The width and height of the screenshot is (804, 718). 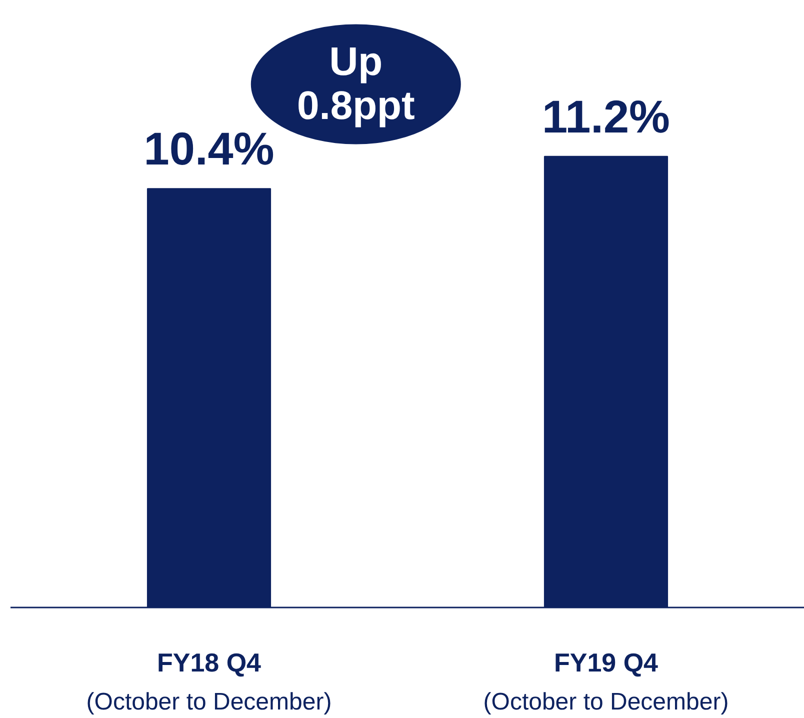 What do you see at coordinates (606, 116) in the screenshot?
I see `data-label: 11.2%` at bounding box center [606, 116].